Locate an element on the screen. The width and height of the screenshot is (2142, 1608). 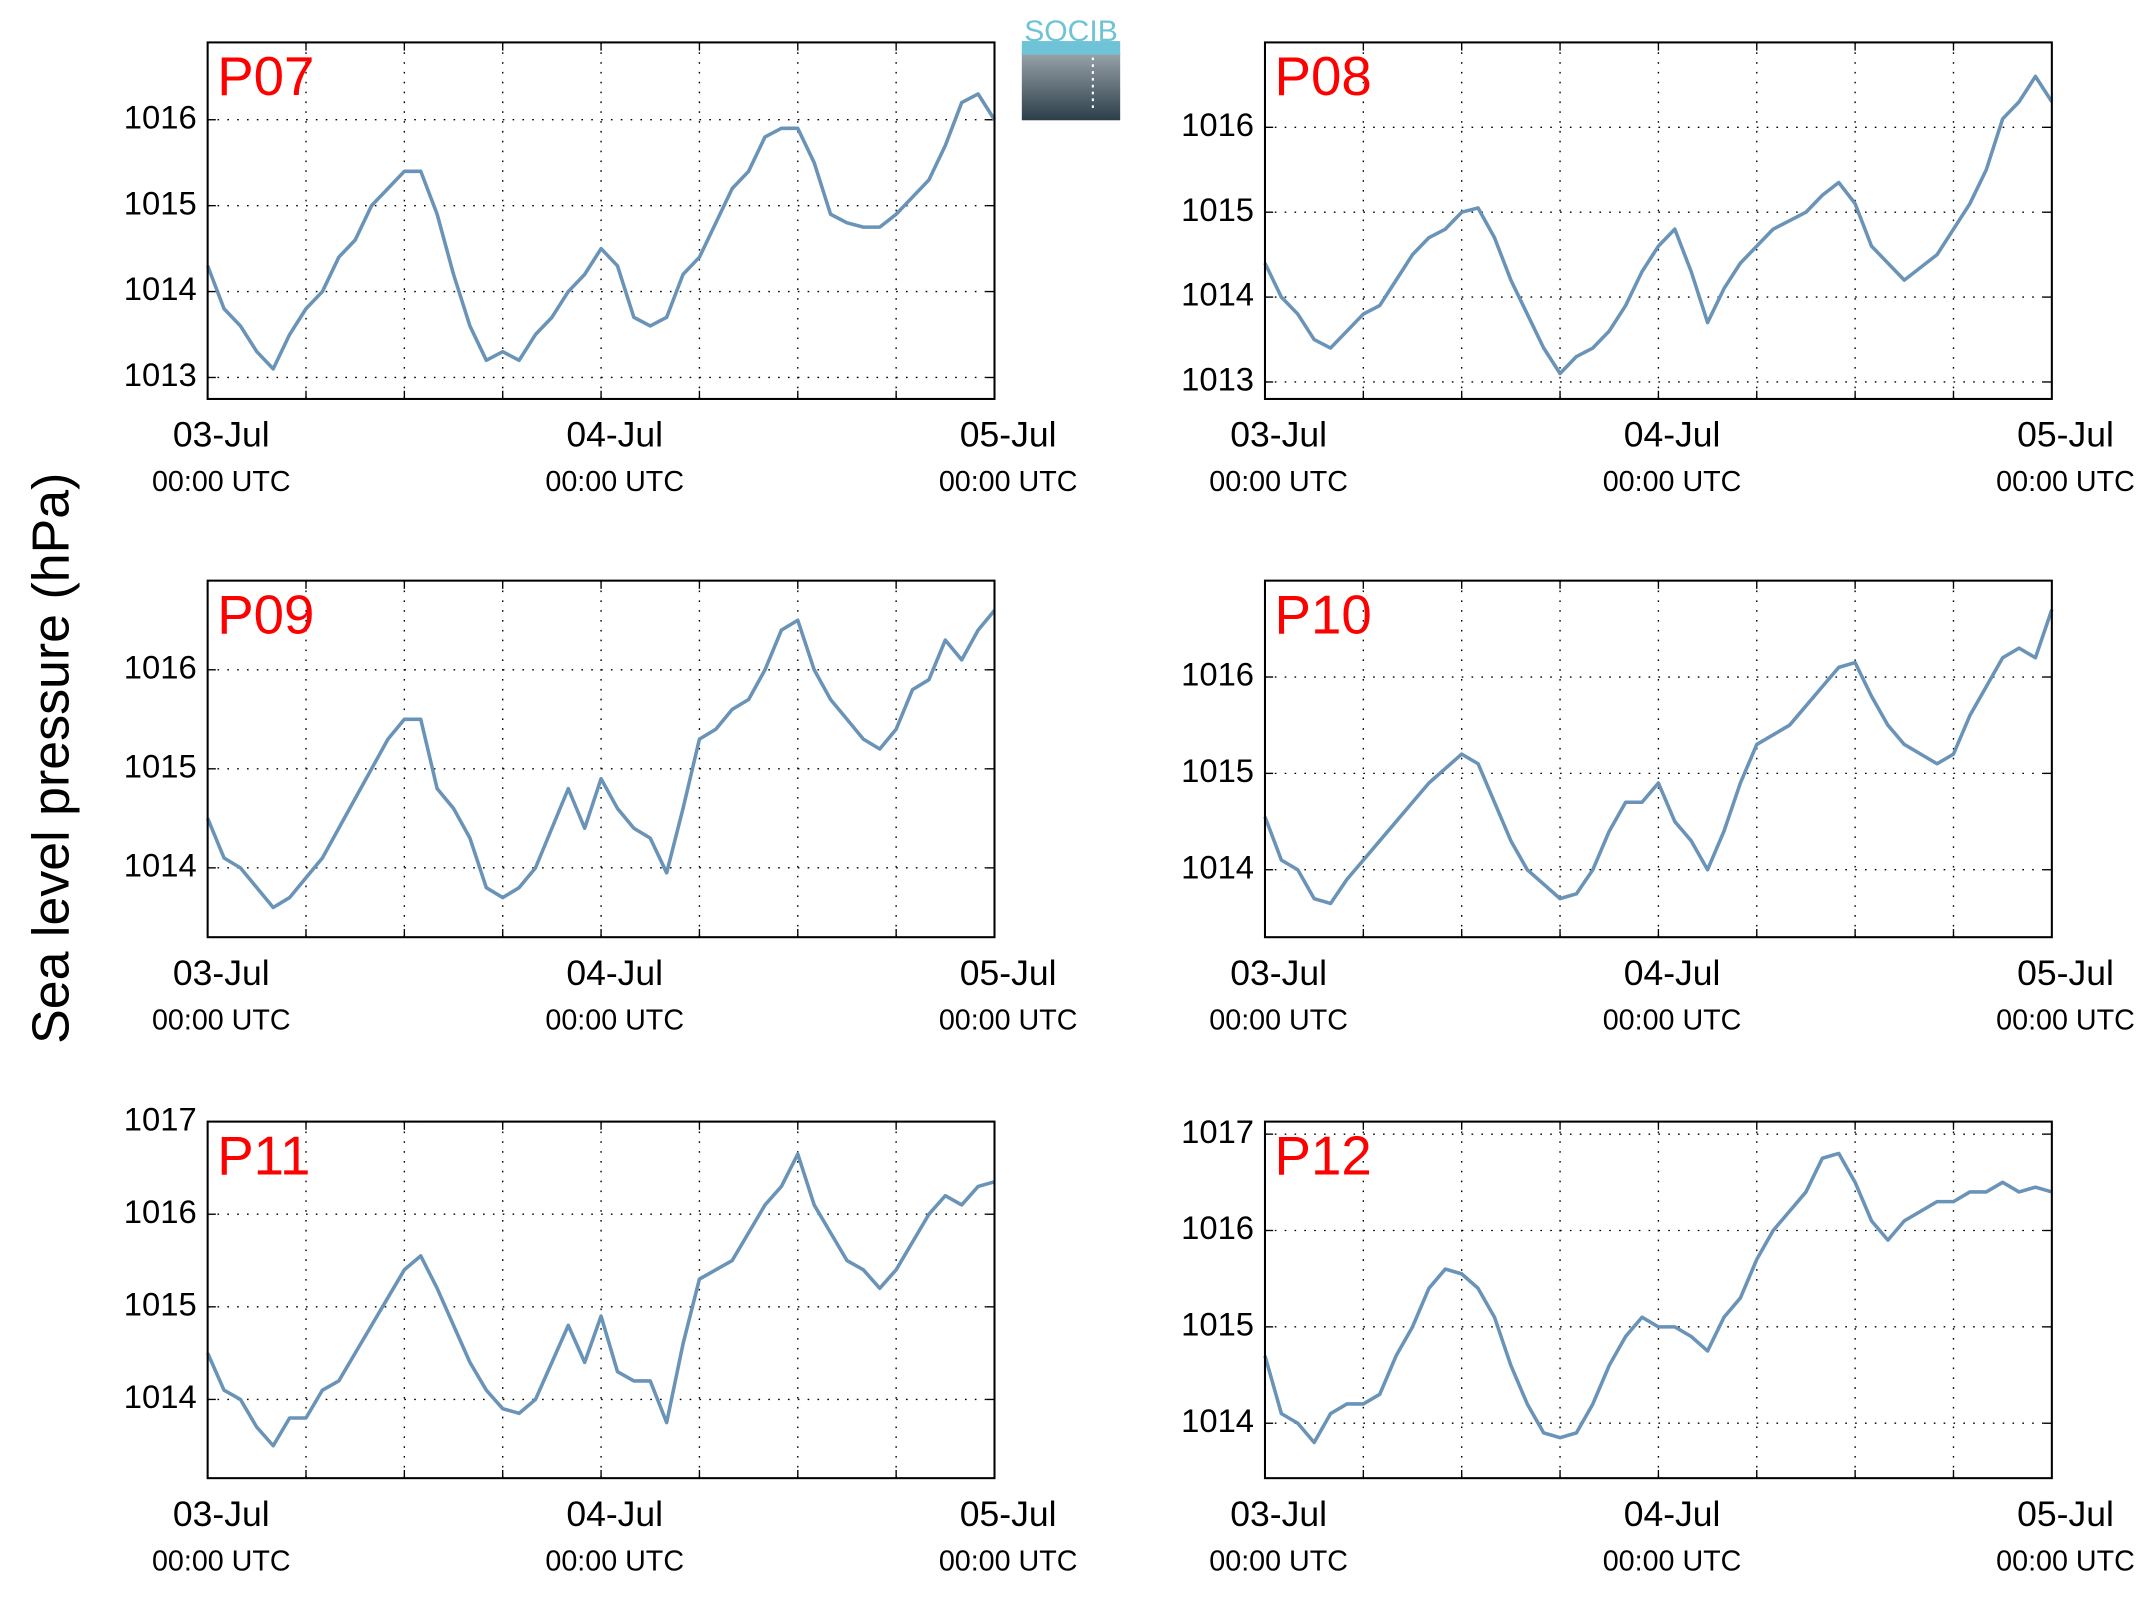
logo-text: SOCIB is located at coordinates (1071, 31).